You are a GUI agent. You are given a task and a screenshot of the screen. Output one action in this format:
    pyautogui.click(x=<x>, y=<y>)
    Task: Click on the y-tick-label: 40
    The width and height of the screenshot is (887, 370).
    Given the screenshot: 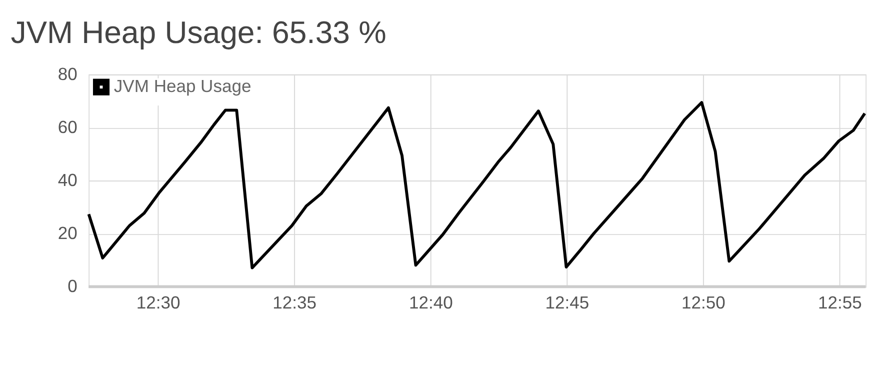 What is the action you would take?
    pyautogui.click(x=68, y=180)
    